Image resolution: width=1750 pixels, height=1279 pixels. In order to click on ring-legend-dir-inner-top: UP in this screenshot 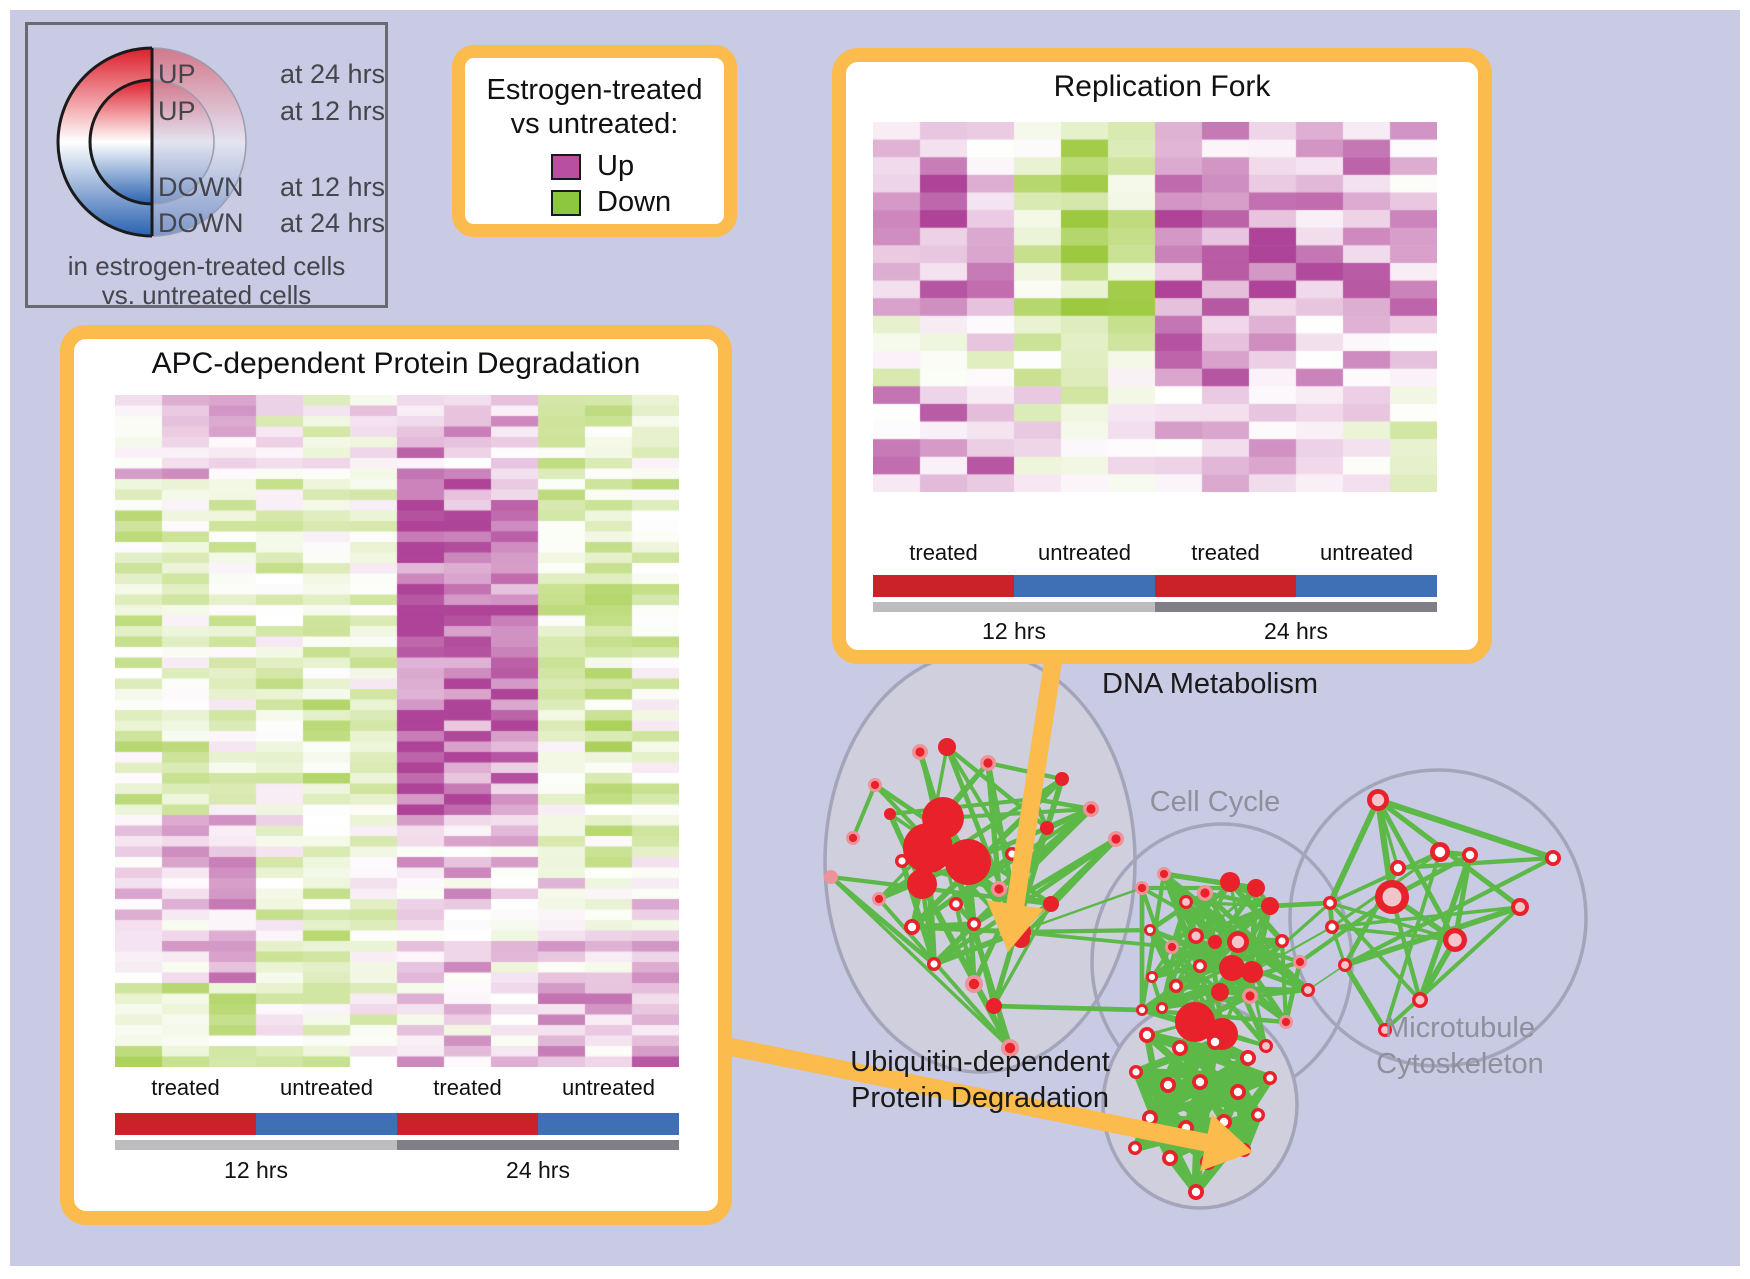, I will do `click(177, 111)`.